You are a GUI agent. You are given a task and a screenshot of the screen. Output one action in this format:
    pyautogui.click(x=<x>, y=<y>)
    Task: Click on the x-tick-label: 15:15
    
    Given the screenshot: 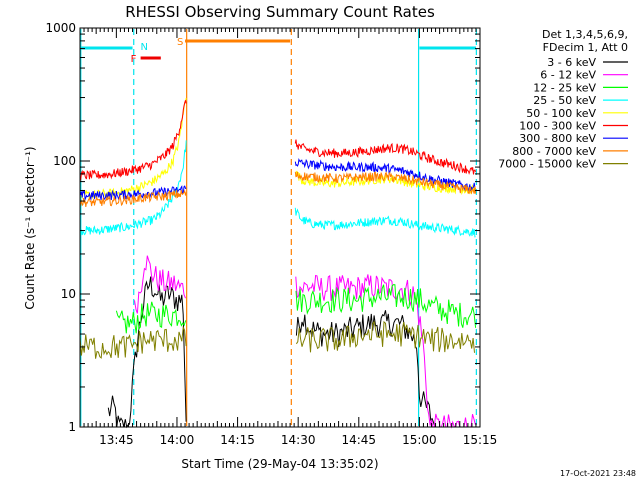 What is the action you would take?
    pyautogui.click(x=480, y=440)
    